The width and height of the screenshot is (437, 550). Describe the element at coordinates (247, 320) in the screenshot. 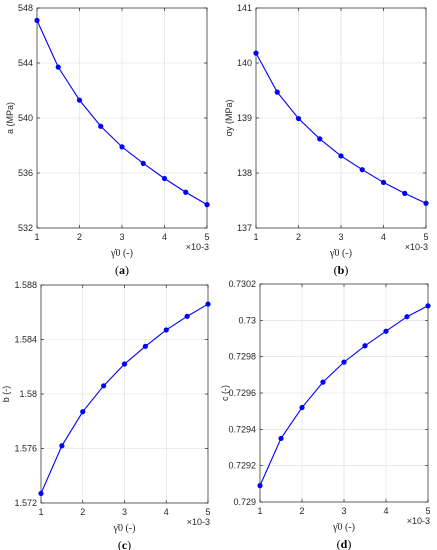

I see `y-tick-label: 0.73` at that location.